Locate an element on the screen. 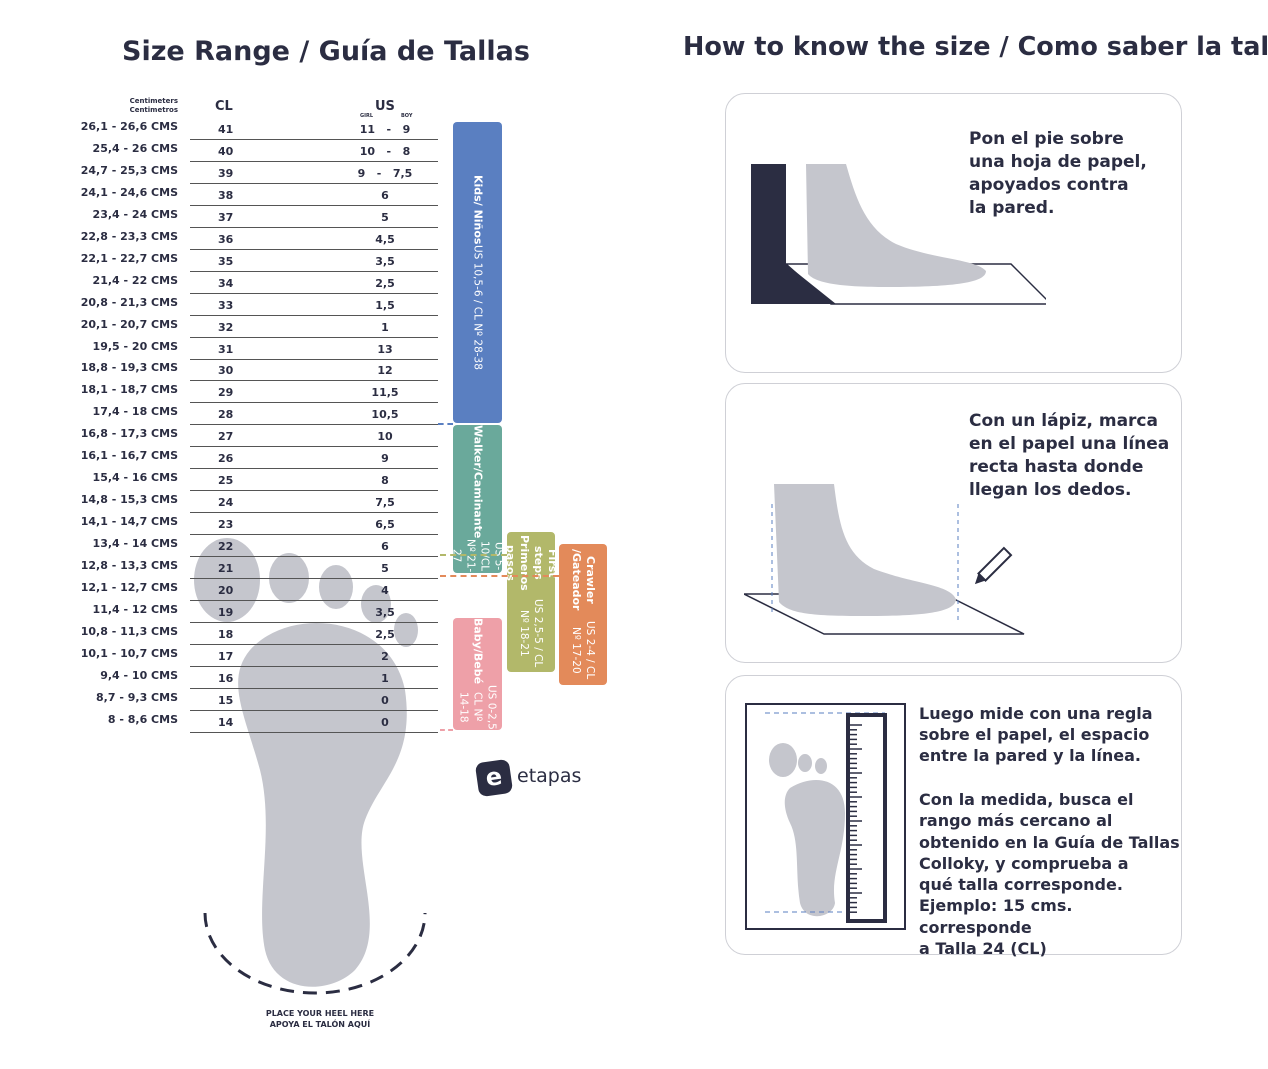 The height and width of the screenshot is (1069, 1268). cl-size: 33 is located at coordinates (226, 305).